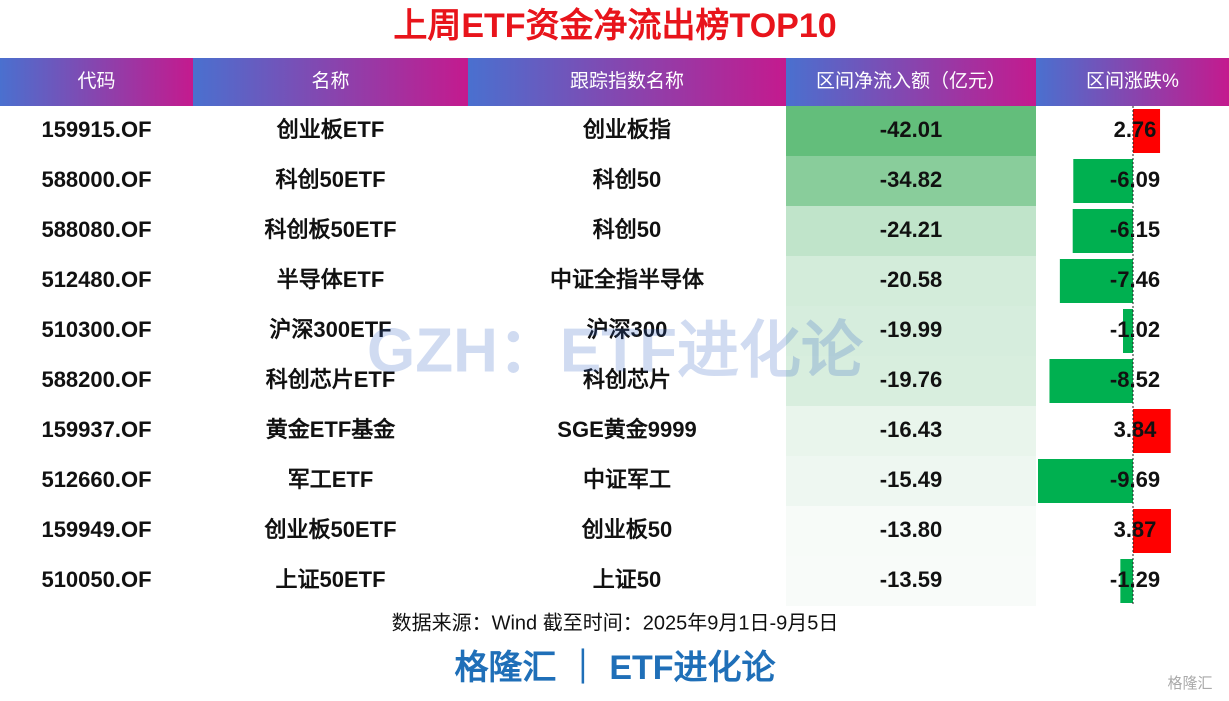  What do you see at coordinates (1135, 329) in the screenshot?
I see `cell: -1.02` at bounding box center [1135, 329].